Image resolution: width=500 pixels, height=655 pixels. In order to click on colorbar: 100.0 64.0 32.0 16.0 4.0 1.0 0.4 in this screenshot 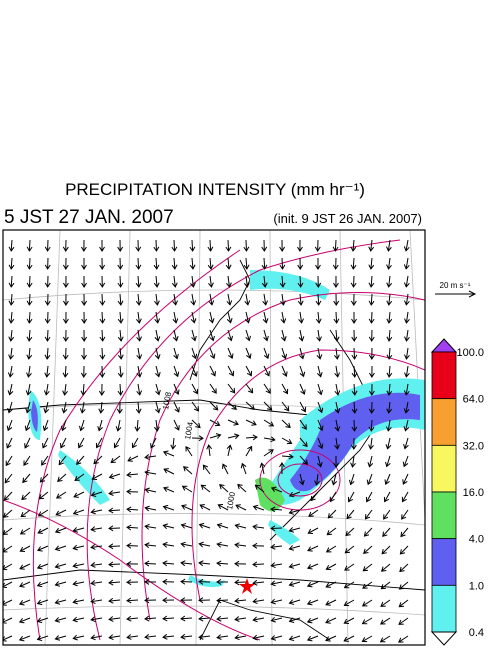, I will do `click(458, 492)`.